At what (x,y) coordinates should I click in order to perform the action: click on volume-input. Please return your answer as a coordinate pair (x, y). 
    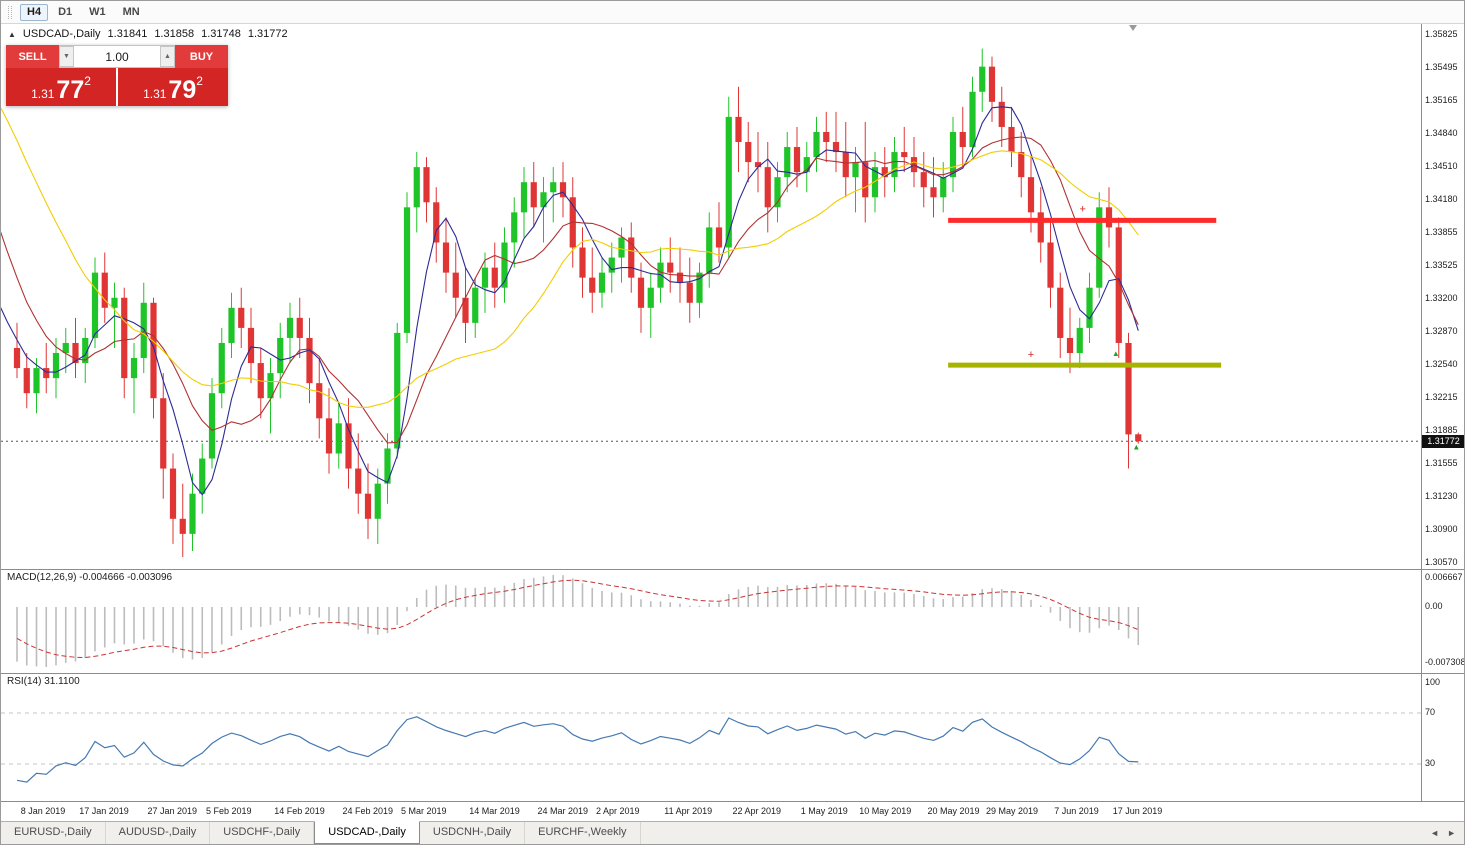
    Looking at the image, I should click on (117, 56).